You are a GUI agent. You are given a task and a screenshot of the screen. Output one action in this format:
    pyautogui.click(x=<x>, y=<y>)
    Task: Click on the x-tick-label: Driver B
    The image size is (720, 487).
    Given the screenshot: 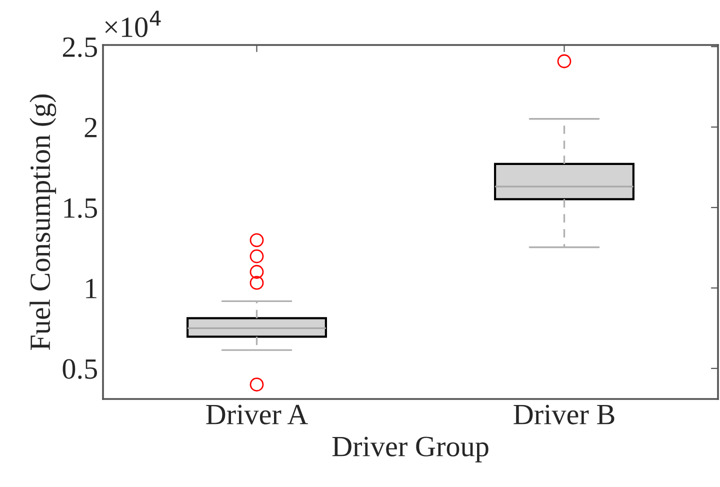 What is the action you would take?
    pyautogui.click(x=564, y=414)
    